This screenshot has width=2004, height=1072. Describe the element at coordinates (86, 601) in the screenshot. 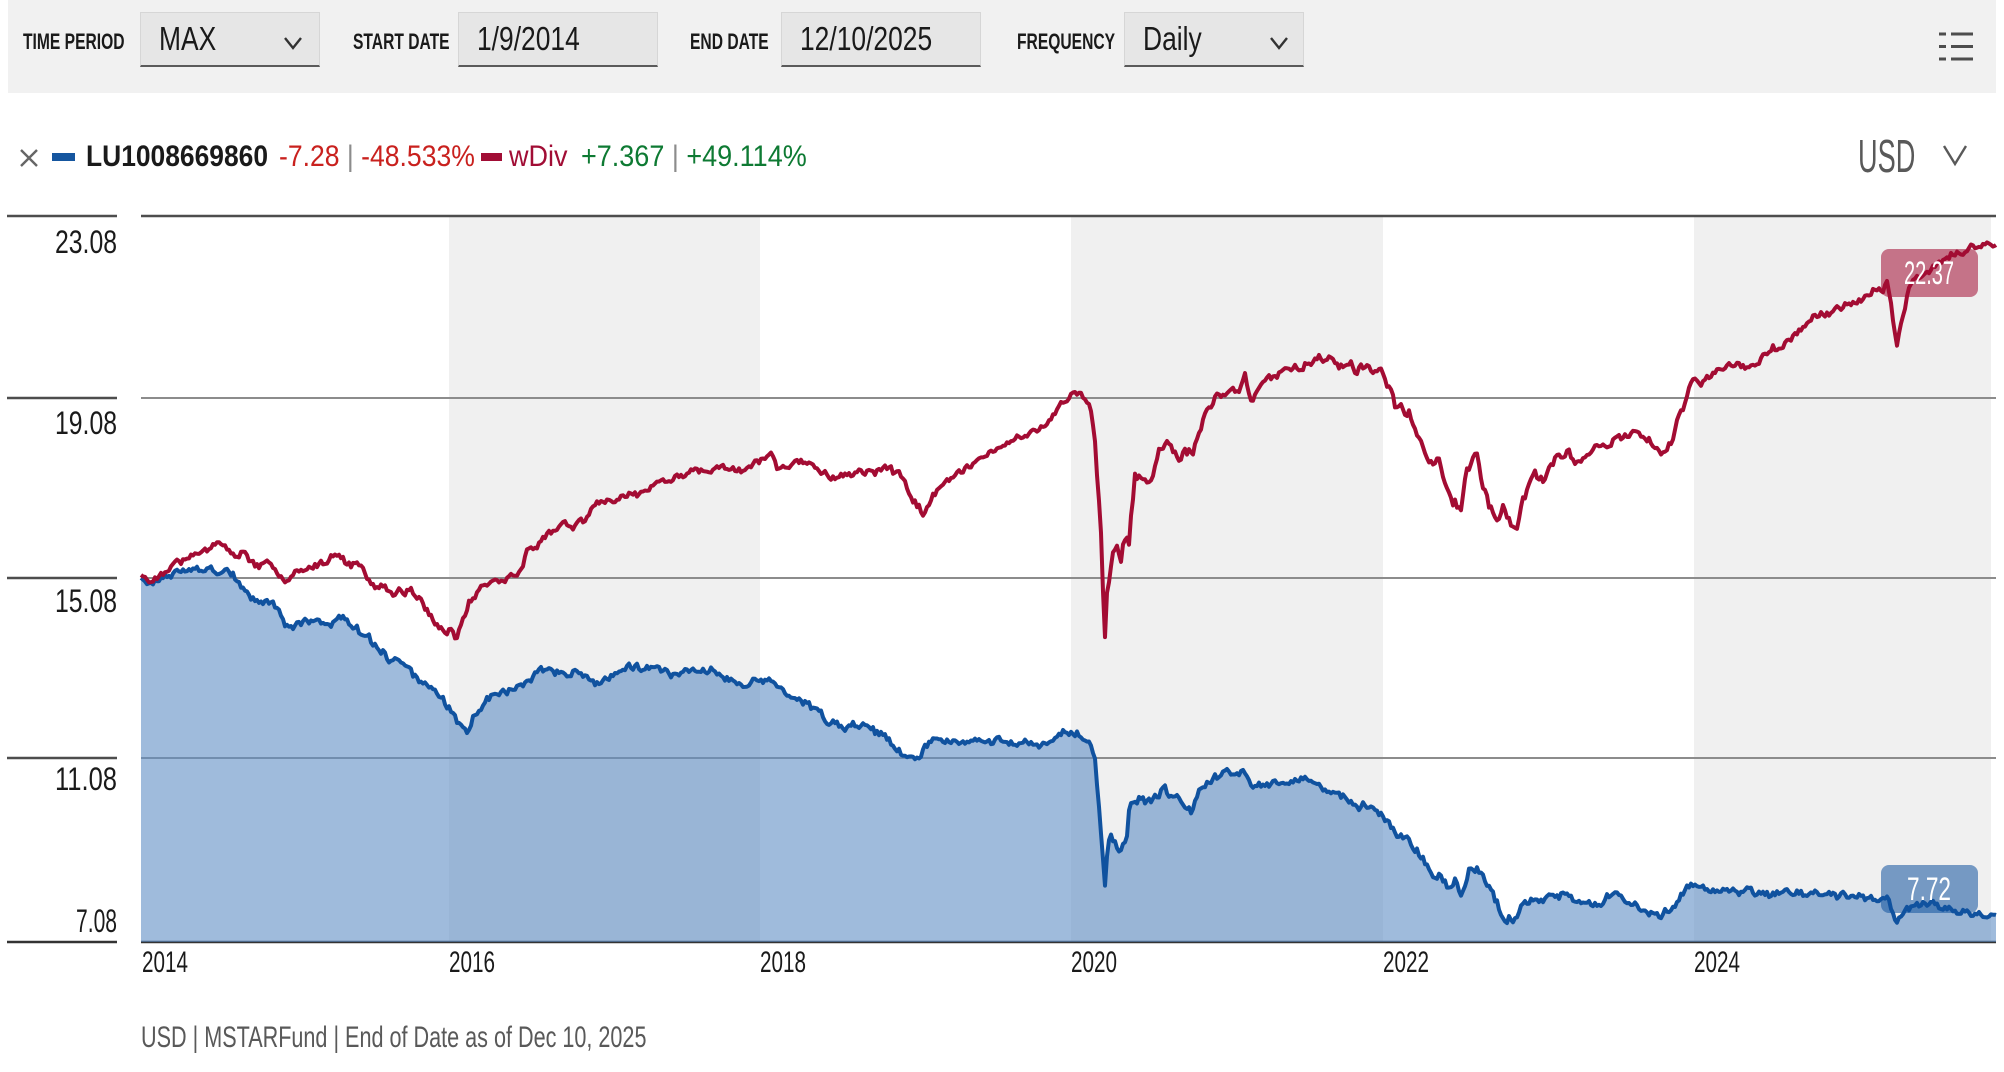

I see `svg-text: 15.08` at that location.